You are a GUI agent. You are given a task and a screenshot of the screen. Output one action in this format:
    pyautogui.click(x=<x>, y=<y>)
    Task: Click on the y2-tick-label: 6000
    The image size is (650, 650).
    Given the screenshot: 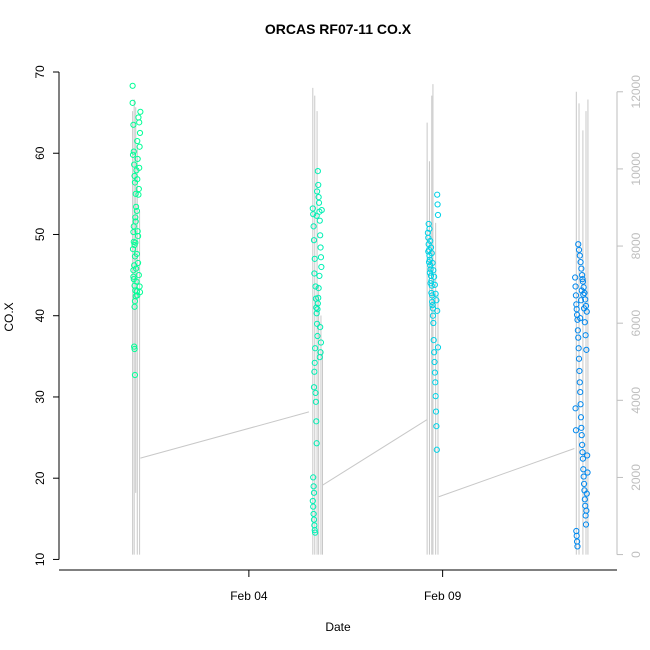 What is the action you would take?
    pyautogui.click(x=636, y=323)
    